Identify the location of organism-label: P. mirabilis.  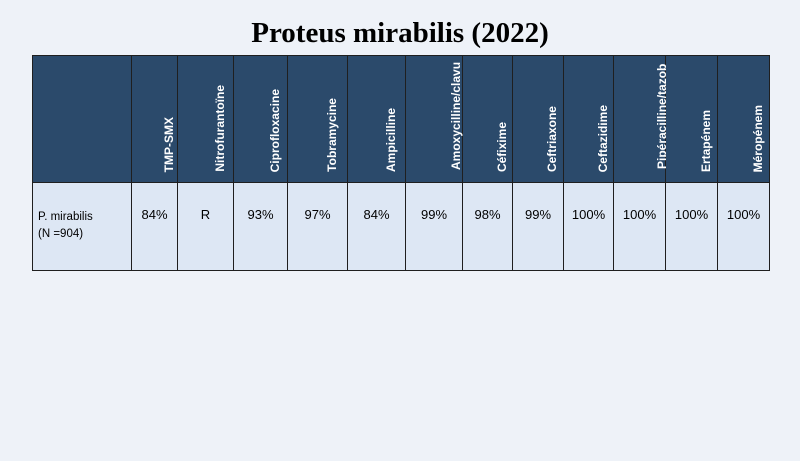
(65, 217).